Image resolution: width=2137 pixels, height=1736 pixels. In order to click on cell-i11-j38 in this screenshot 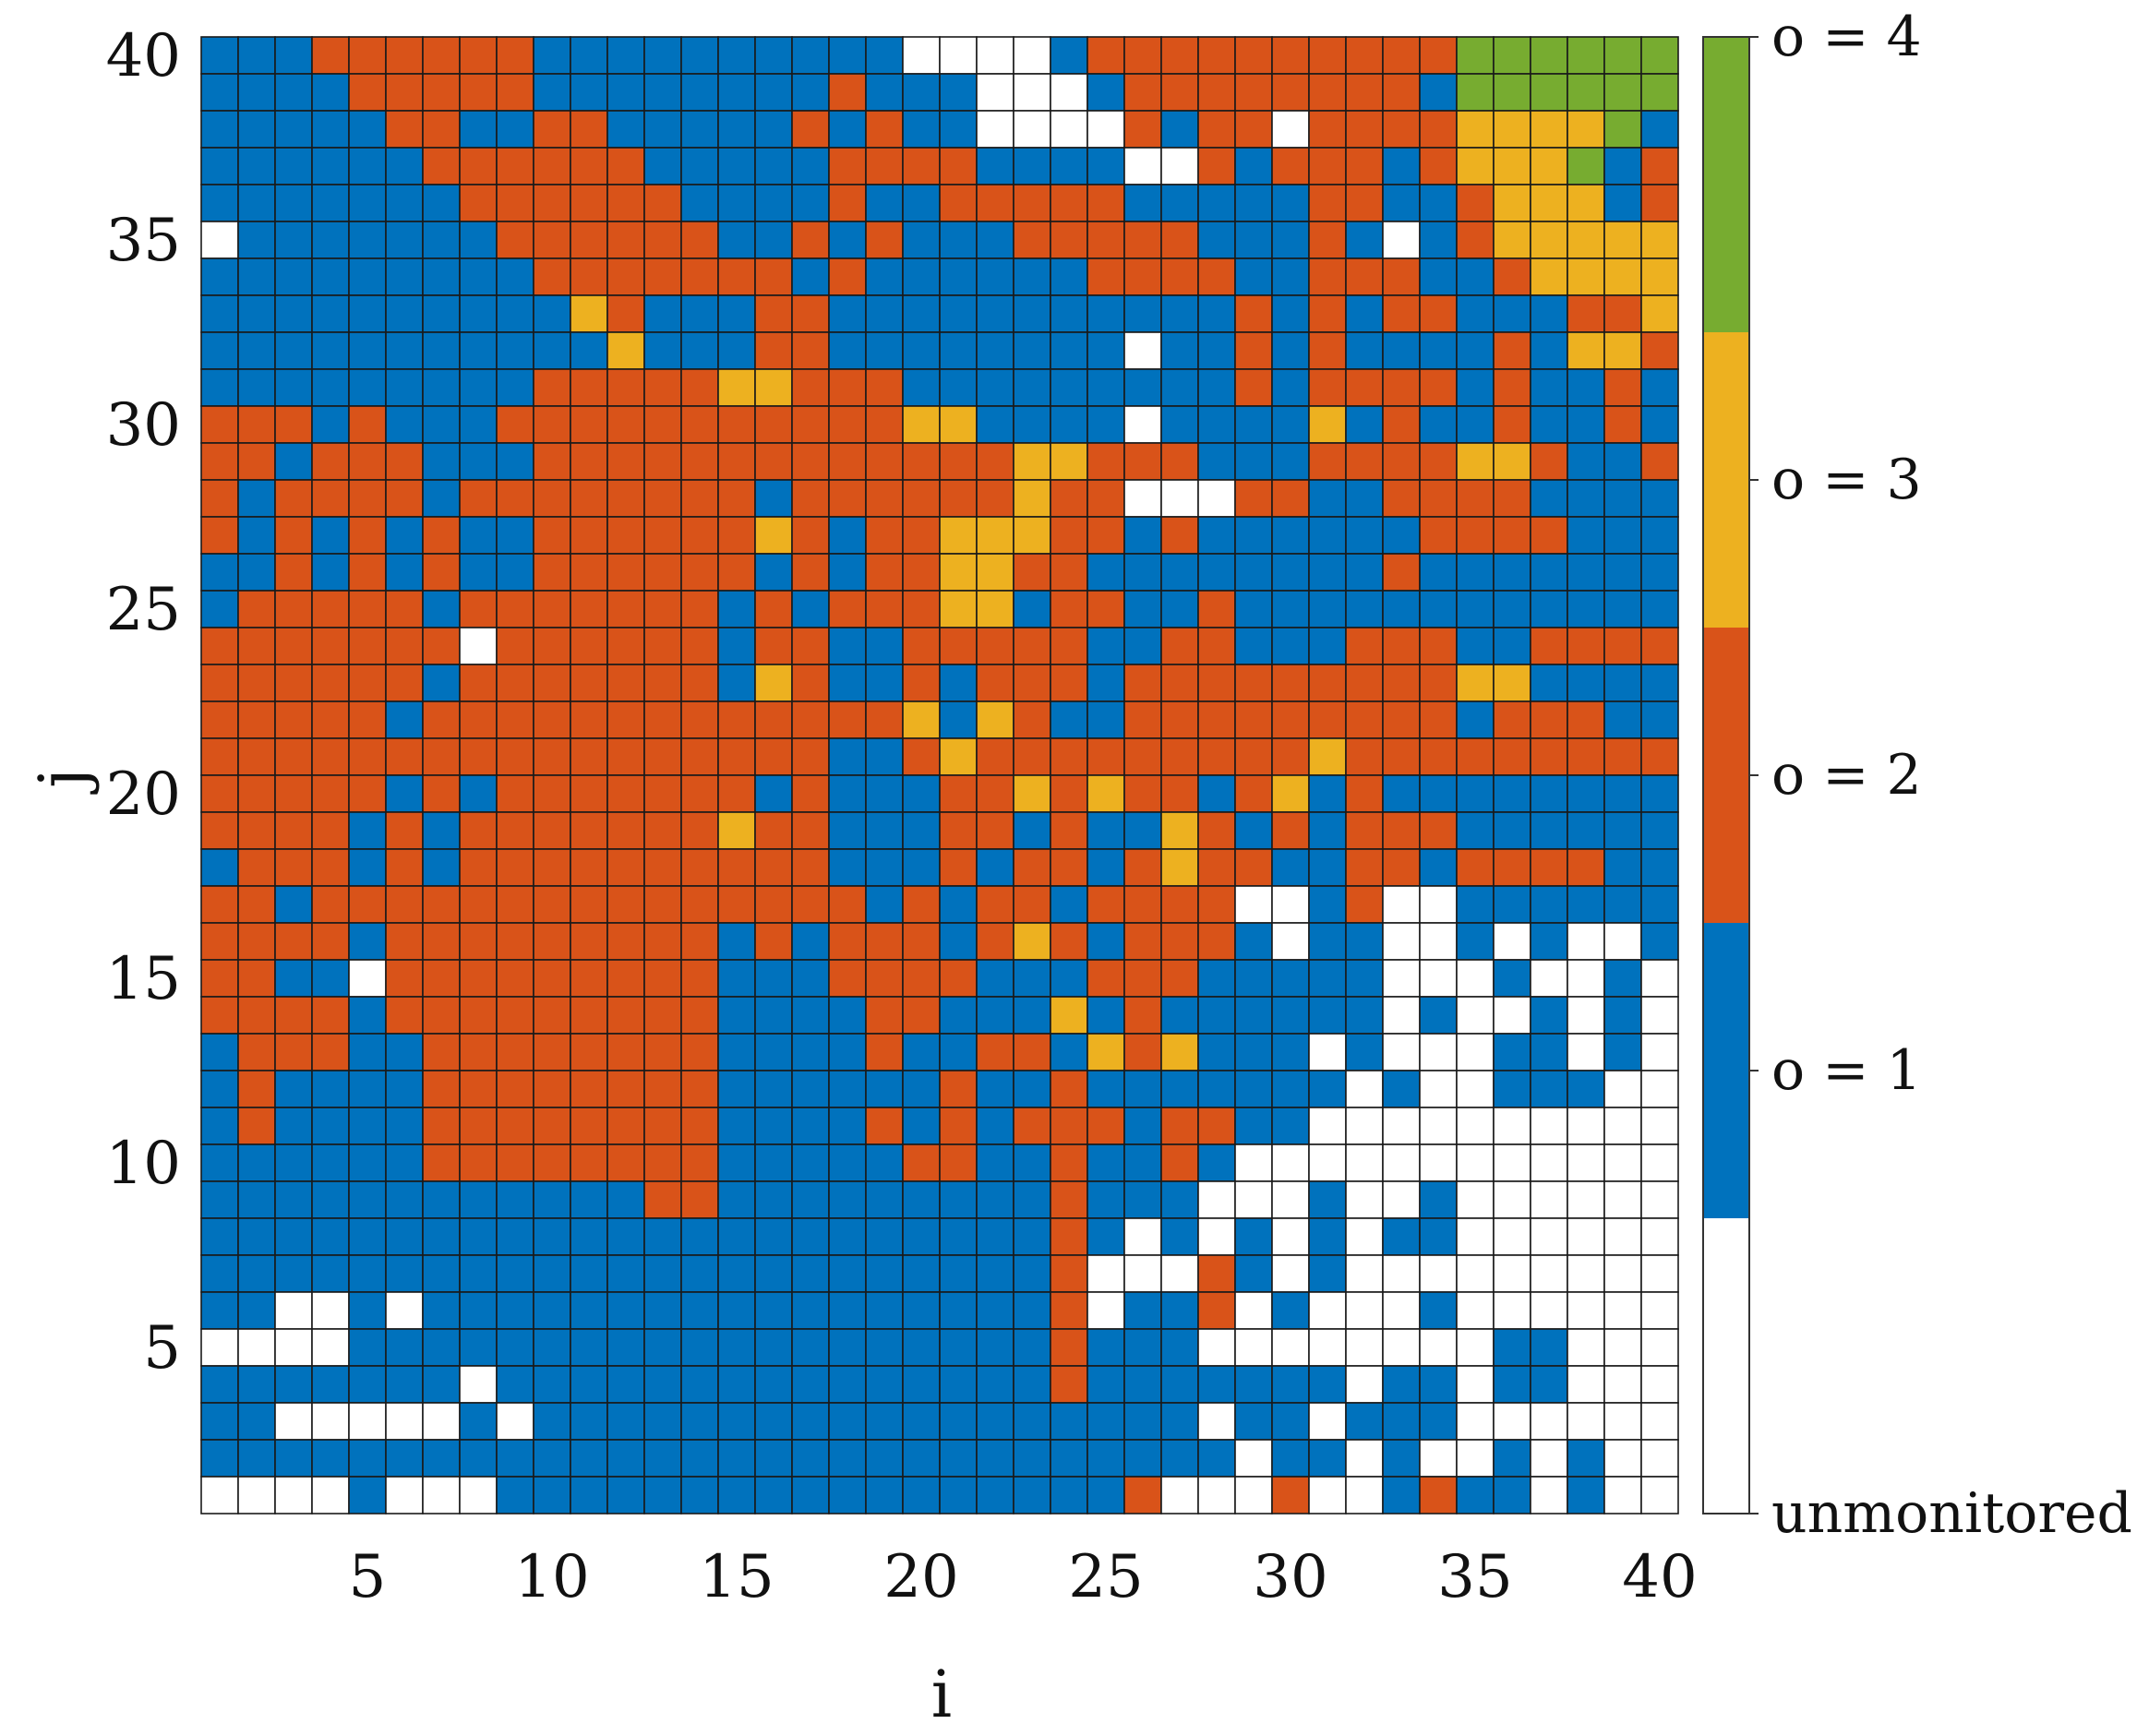, I will do `click(589, 129)`.